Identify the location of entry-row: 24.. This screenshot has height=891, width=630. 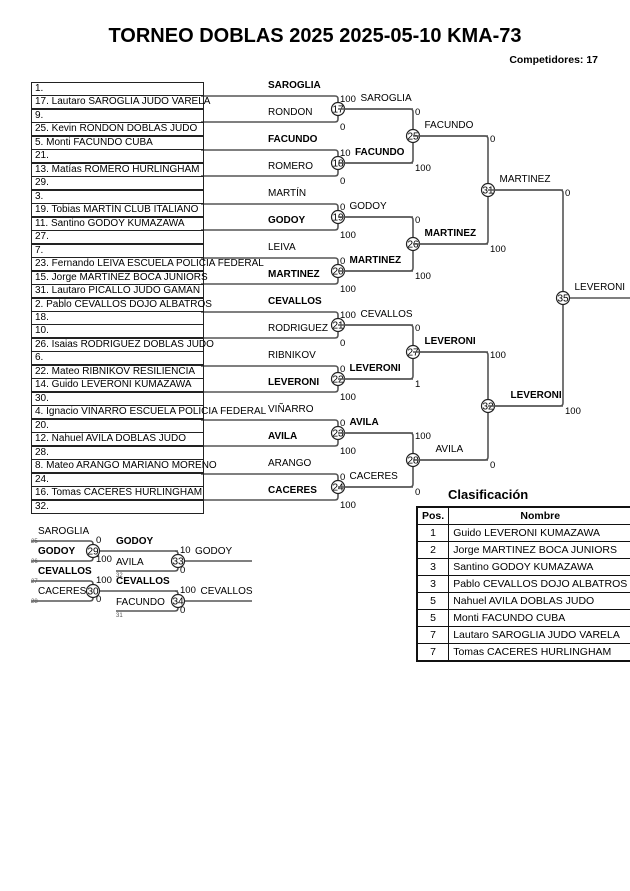
(117, 479).